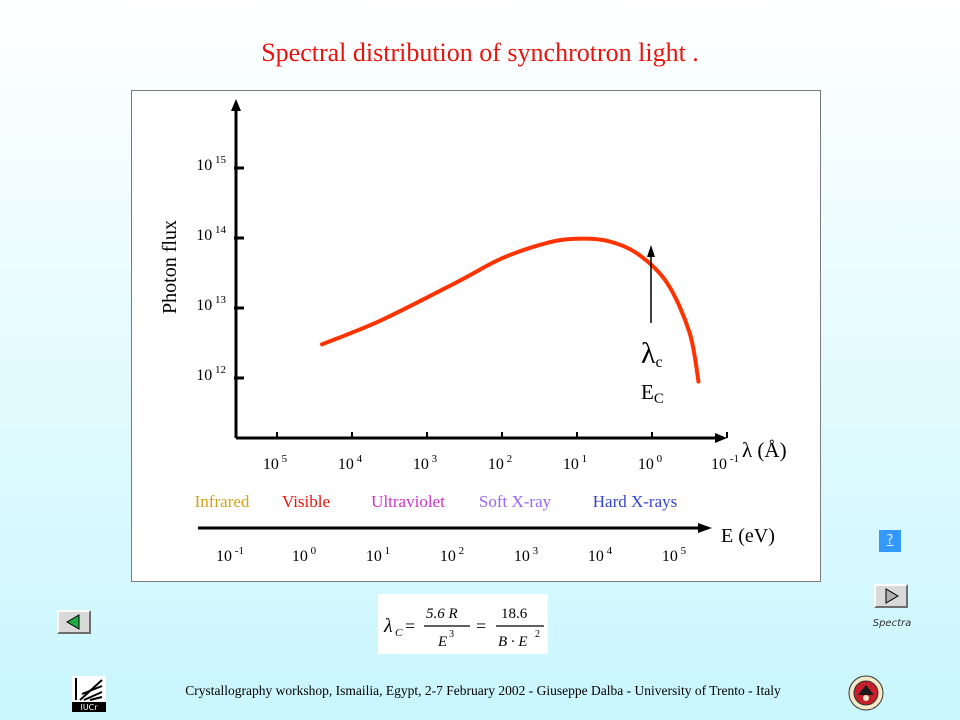 The image size is (960, 720). What do you see at coordinates (890, 541) in the screenshot?
I see `help-link: ?` at bounding box center [890, 541].